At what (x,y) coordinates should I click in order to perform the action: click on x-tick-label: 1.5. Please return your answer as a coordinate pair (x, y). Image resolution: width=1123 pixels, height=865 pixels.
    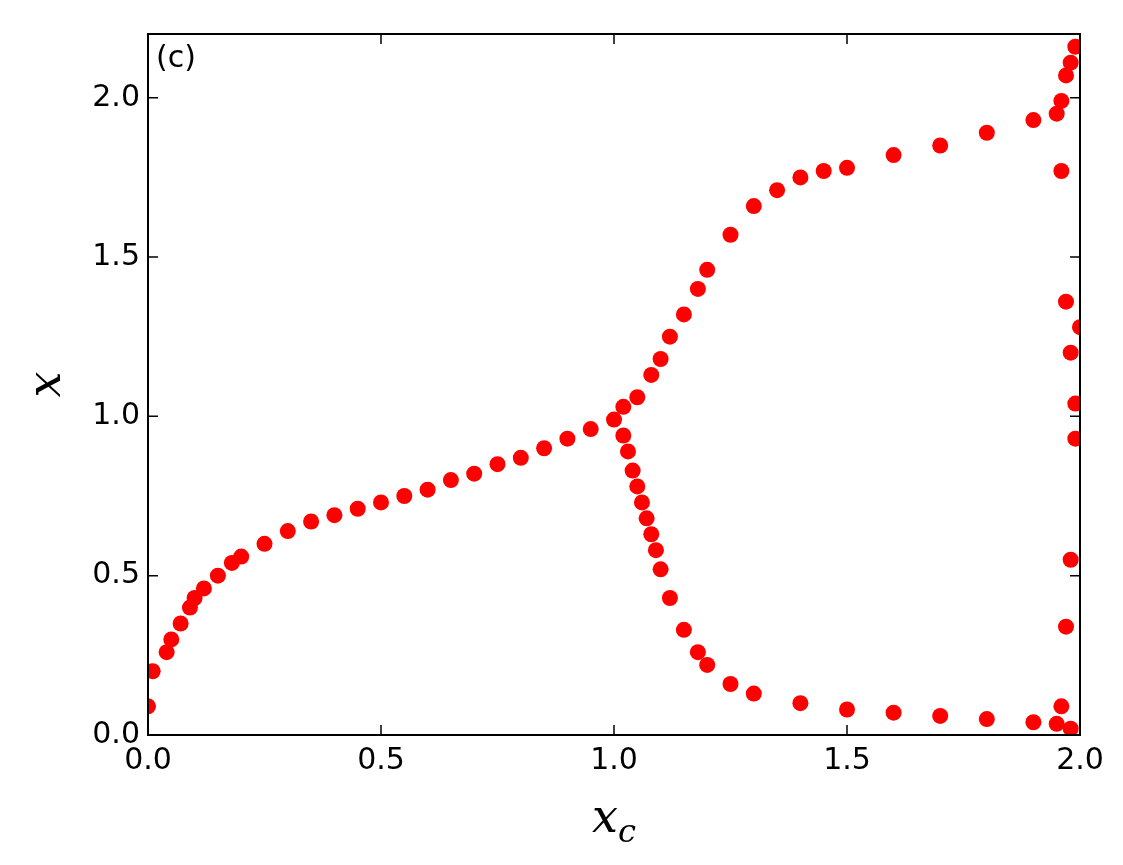
    Looking at the image, I should click on (847, 758).